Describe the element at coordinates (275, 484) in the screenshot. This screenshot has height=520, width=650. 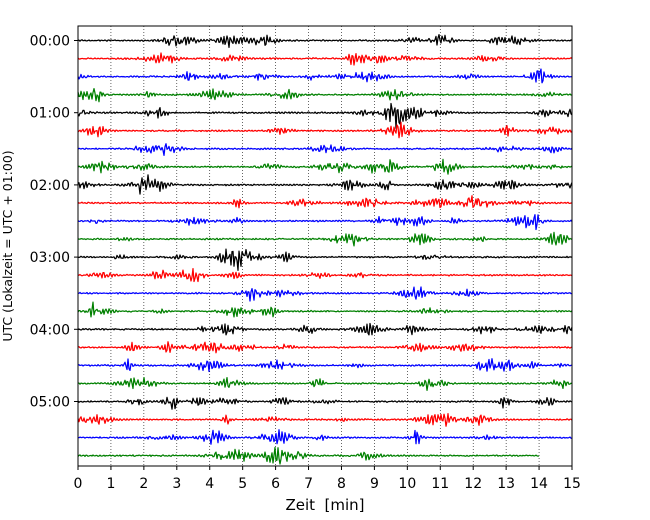
I see `x-tick-label: 6` at that location.